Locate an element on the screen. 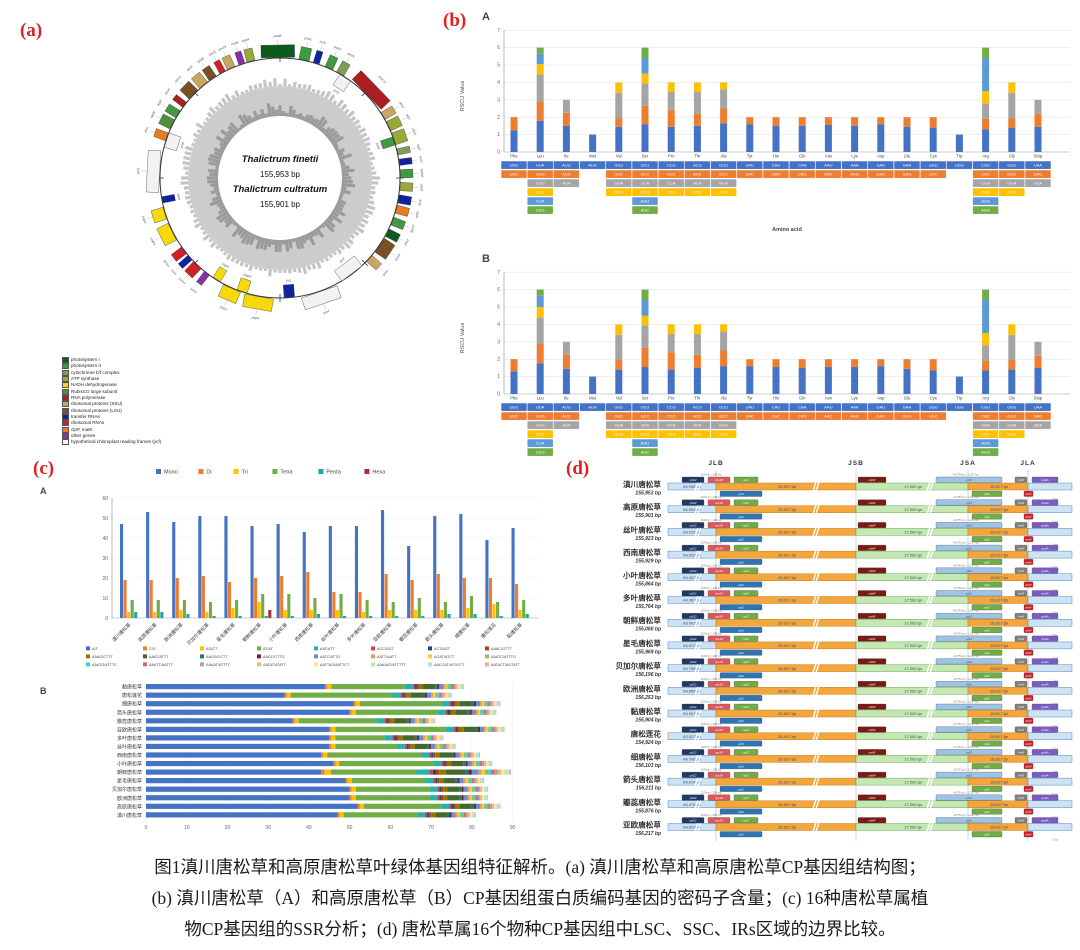  svg-text: AGA is located at coordinates (985, 443).